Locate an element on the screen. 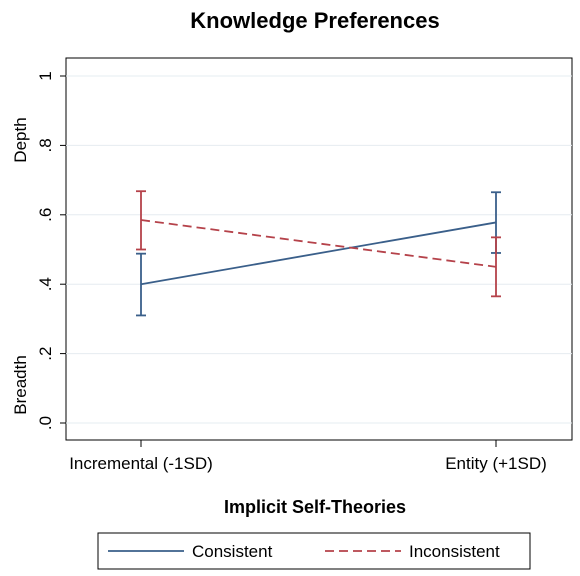 The width and height of the screenshot is (580, 576). y-tick-label: .4 is located at coordinates (45, 284).